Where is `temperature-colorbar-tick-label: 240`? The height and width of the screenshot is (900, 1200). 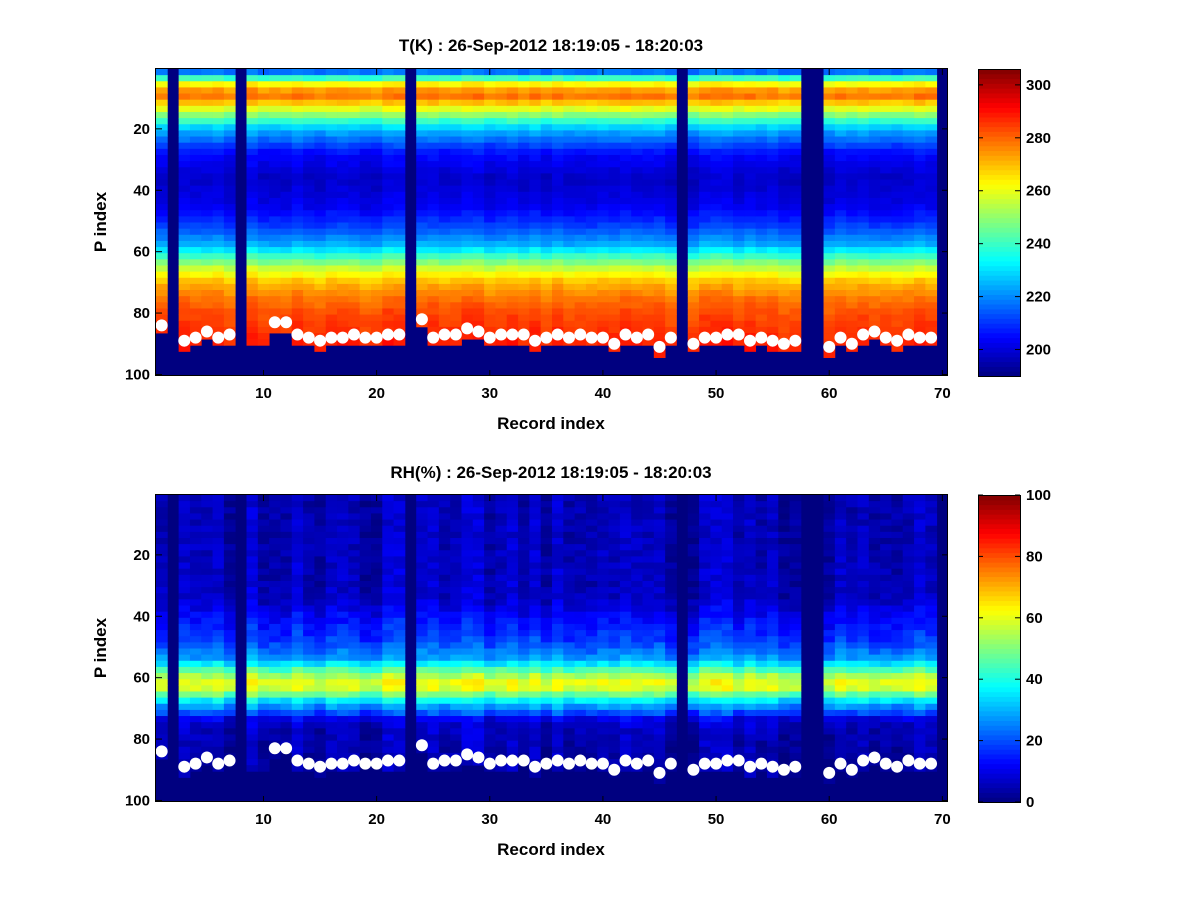 temperature-colorbar-tick-label: 240 is located at coordinates (1038, 244).